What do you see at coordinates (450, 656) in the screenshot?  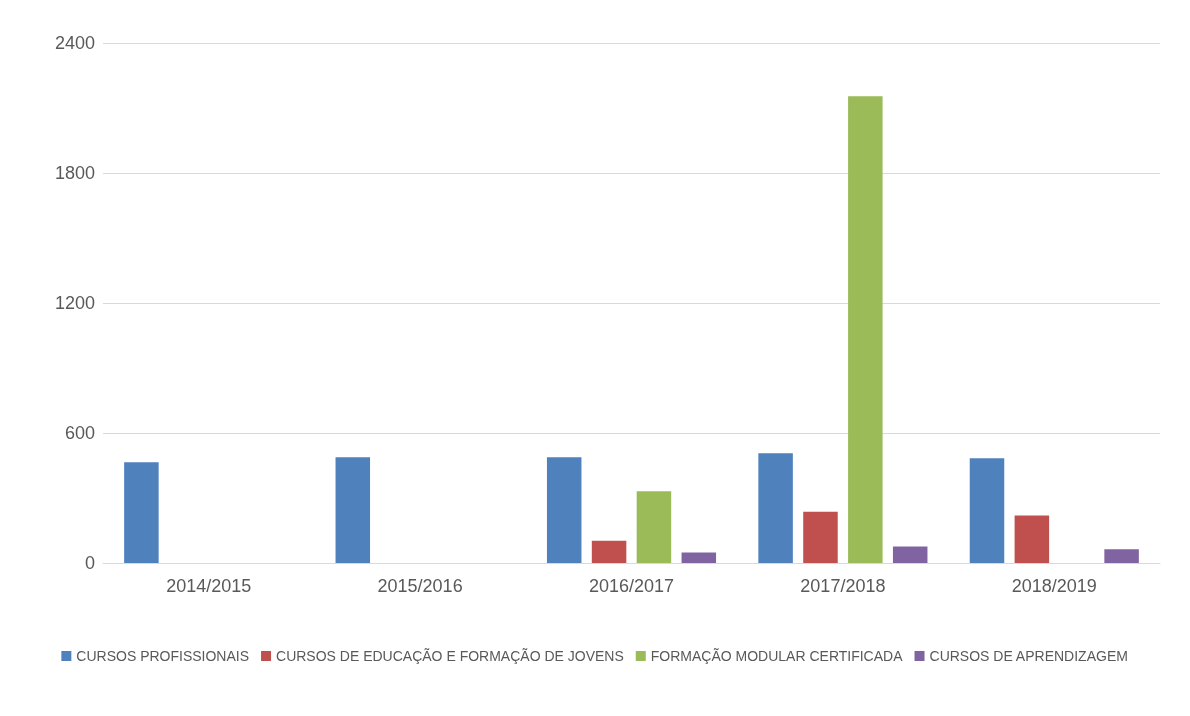 I see `legend-label: CURSOS DE EDUCAÇÃO E FORMAÇÃO DE JOVENS` at bounding box center [450, 656].